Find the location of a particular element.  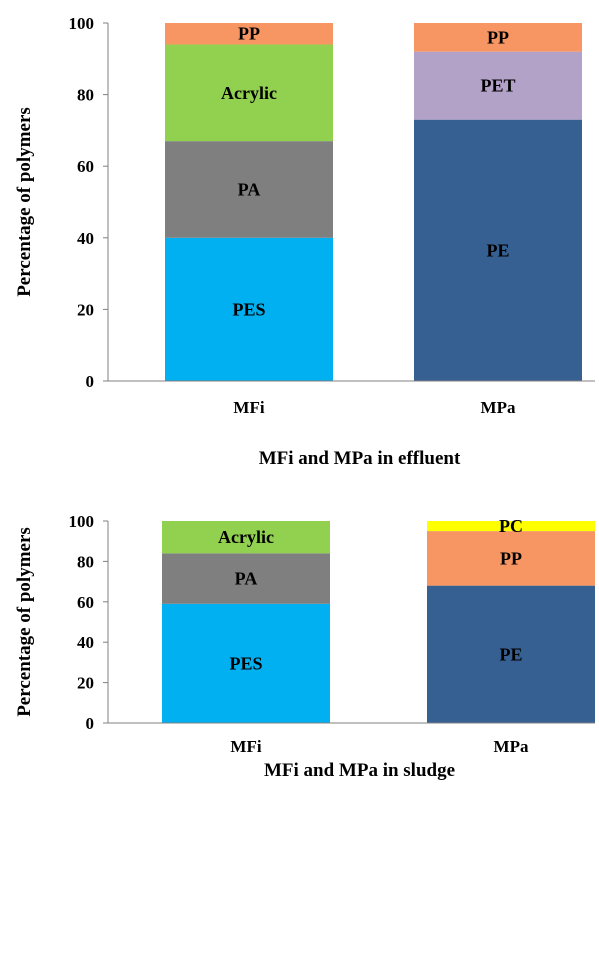

bar-segment-mfi-pp is located at coordinates (249, 34).